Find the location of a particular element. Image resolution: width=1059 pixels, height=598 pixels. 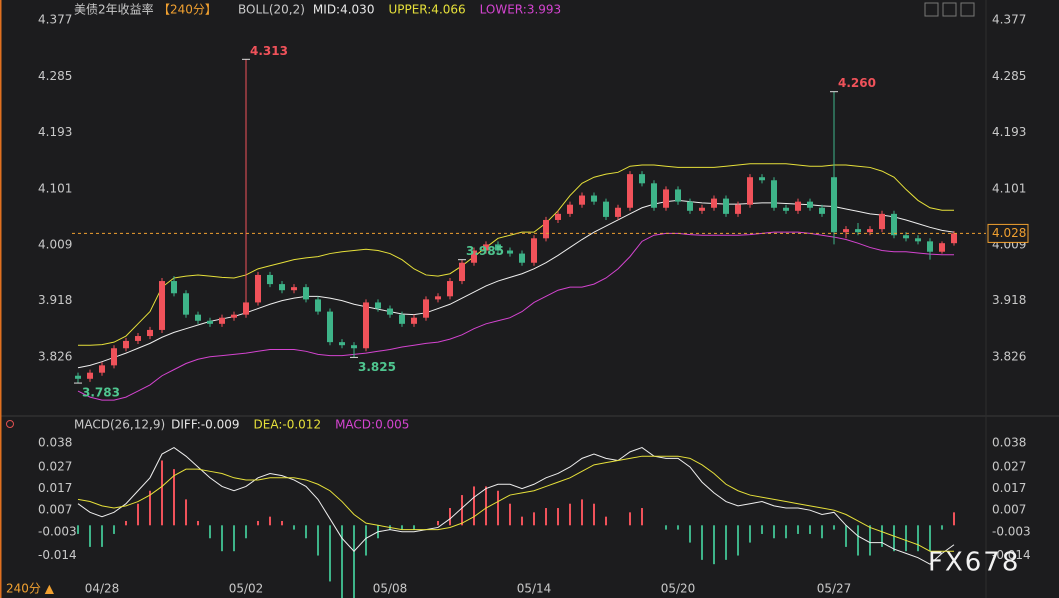

y-tick-label: 0.007 is located at coordinates (1009, 510).